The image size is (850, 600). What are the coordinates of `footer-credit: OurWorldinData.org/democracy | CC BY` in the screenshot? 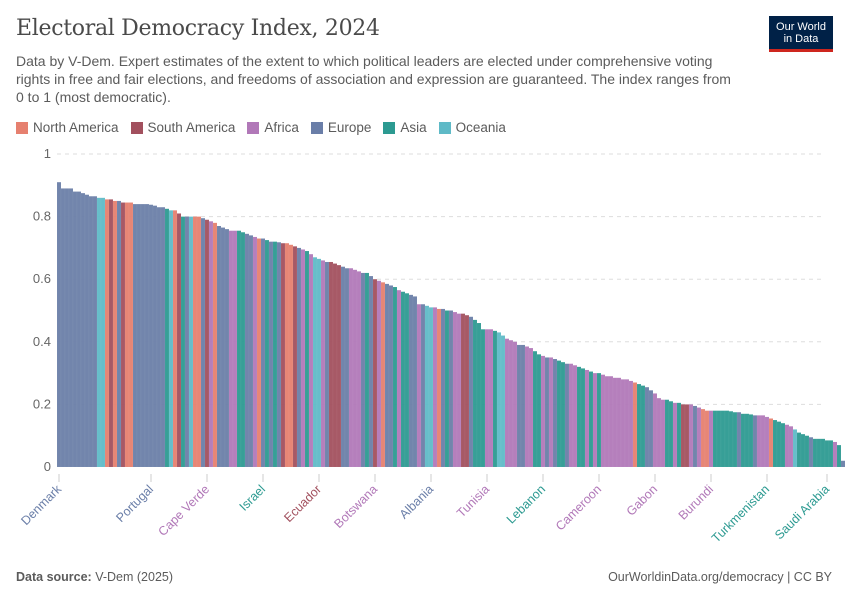 It's located at (720, 577).